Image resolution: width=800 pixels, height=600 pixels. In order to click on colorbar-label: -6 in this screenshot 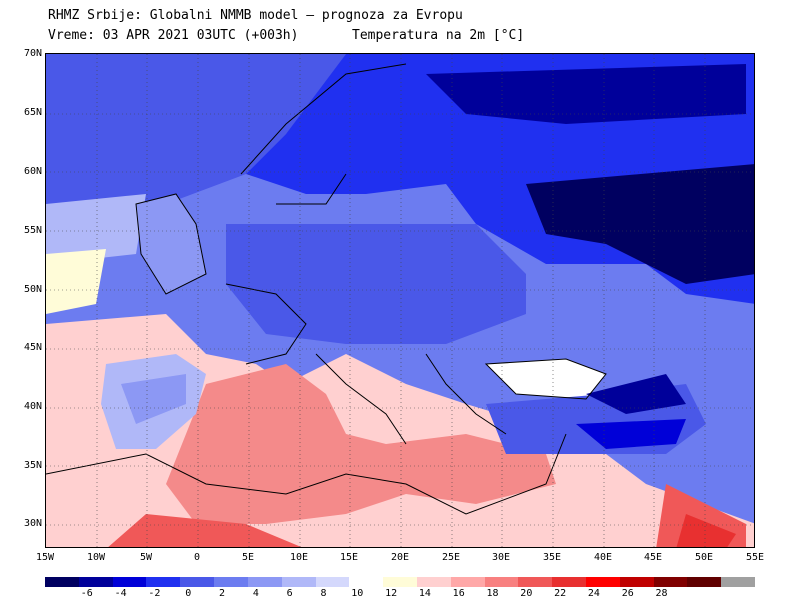, I will do `click(86, 593)`.